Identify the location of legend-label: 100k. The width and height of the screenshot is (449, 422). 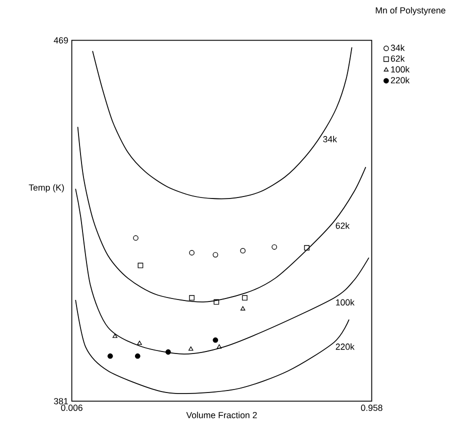
(400, 69).